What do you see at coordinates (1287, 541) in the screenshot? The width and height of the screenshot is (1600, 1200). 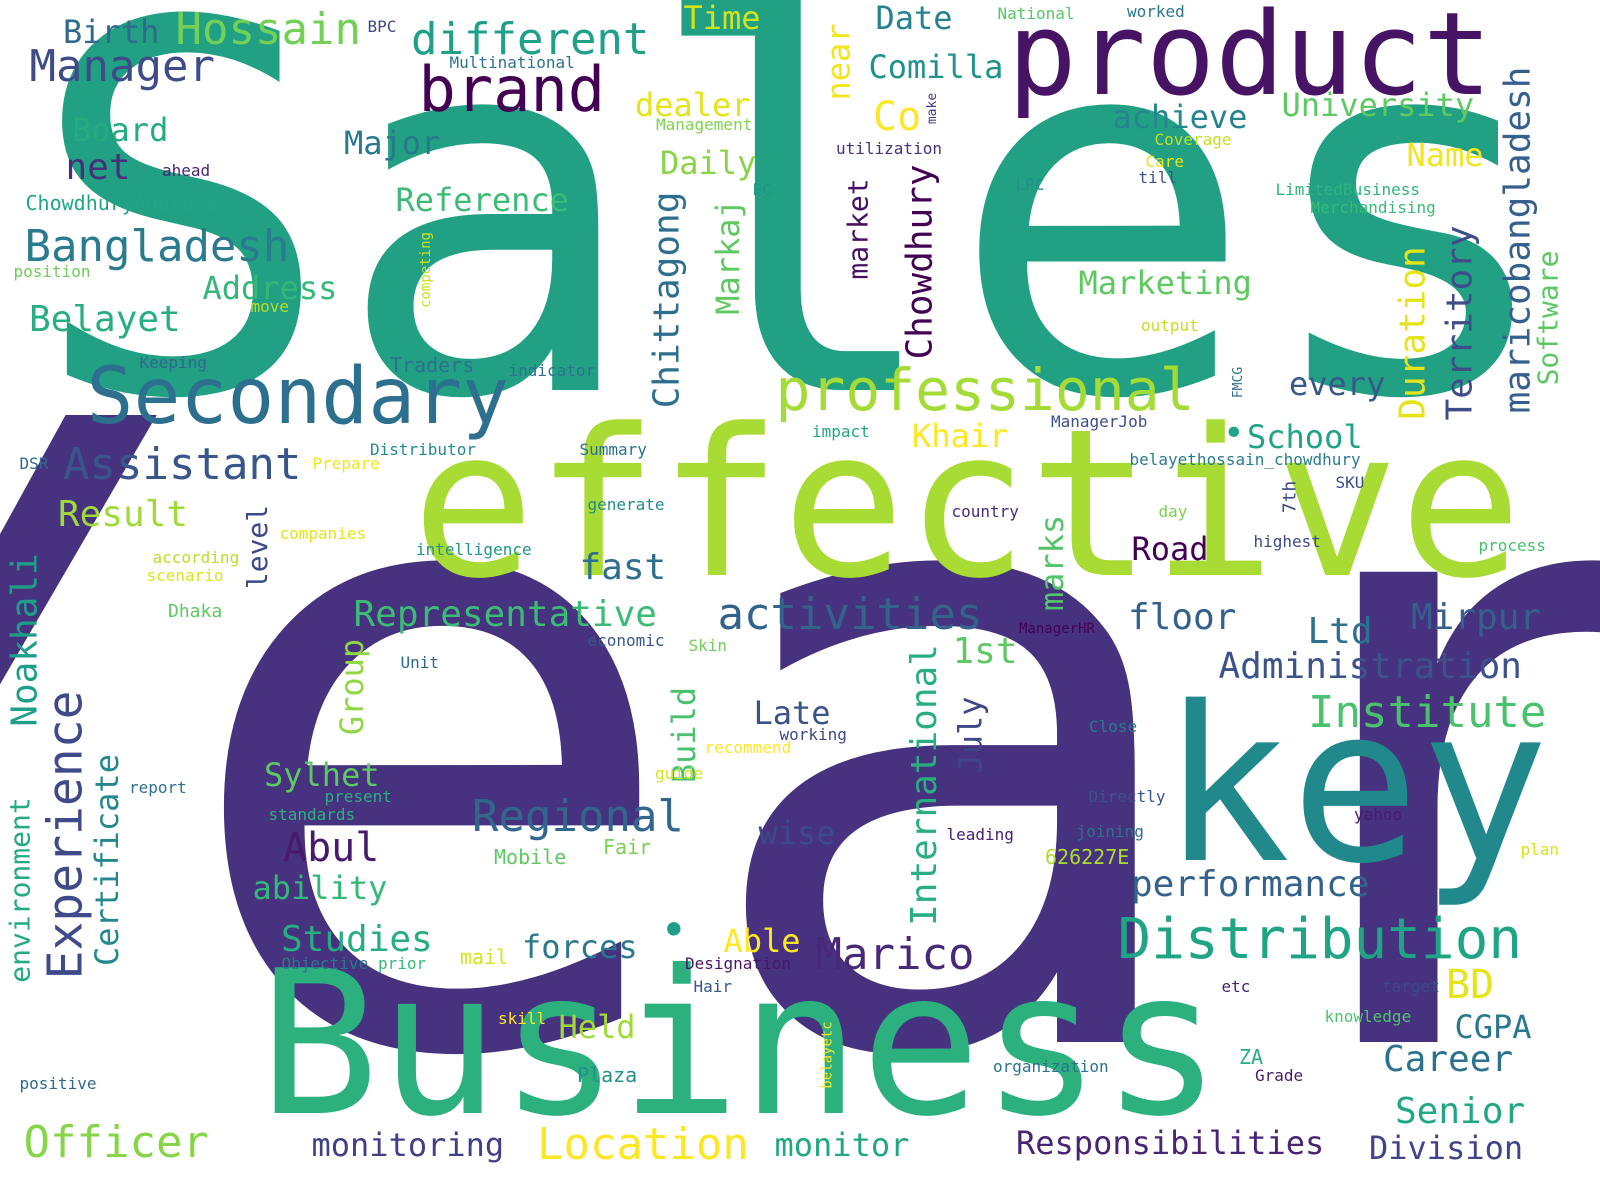 I see `word: highest` at bounding box center [1287, 541].